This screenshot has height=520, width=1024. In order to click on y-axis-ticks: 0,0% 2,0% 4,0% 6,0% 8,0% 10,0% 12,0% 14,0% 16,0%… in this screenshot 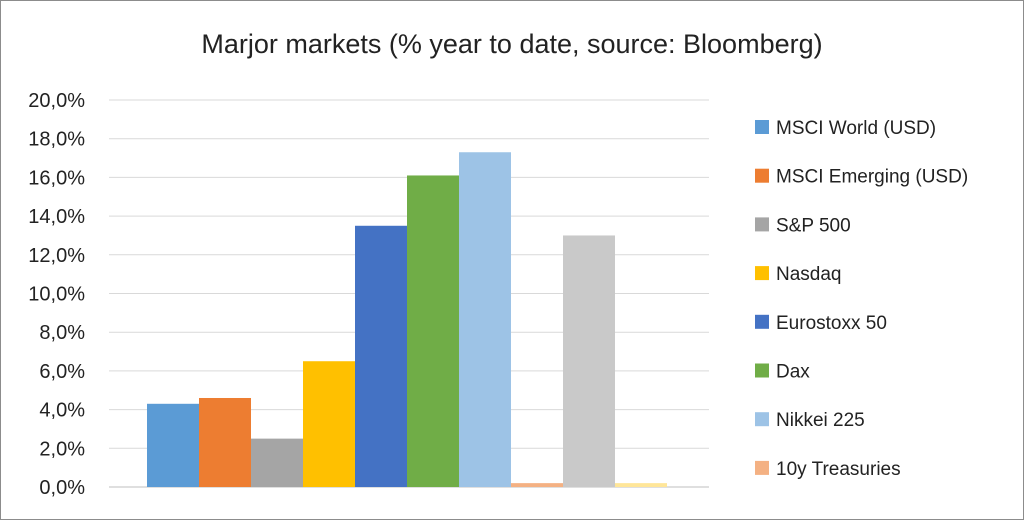, I will do `click(56, 294)`.